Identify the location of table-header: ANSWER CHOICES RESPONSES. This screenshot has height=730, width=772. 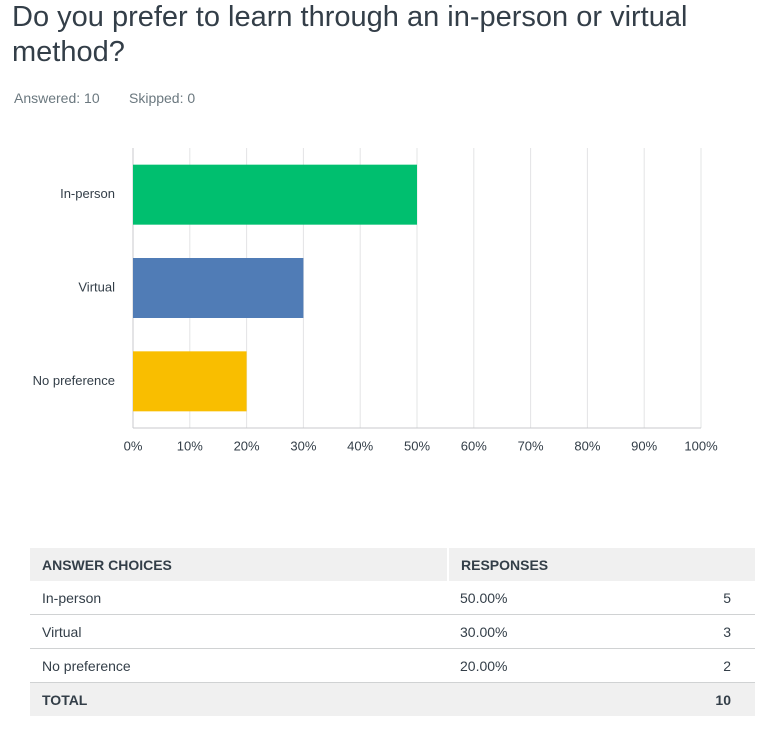
(392, 564).